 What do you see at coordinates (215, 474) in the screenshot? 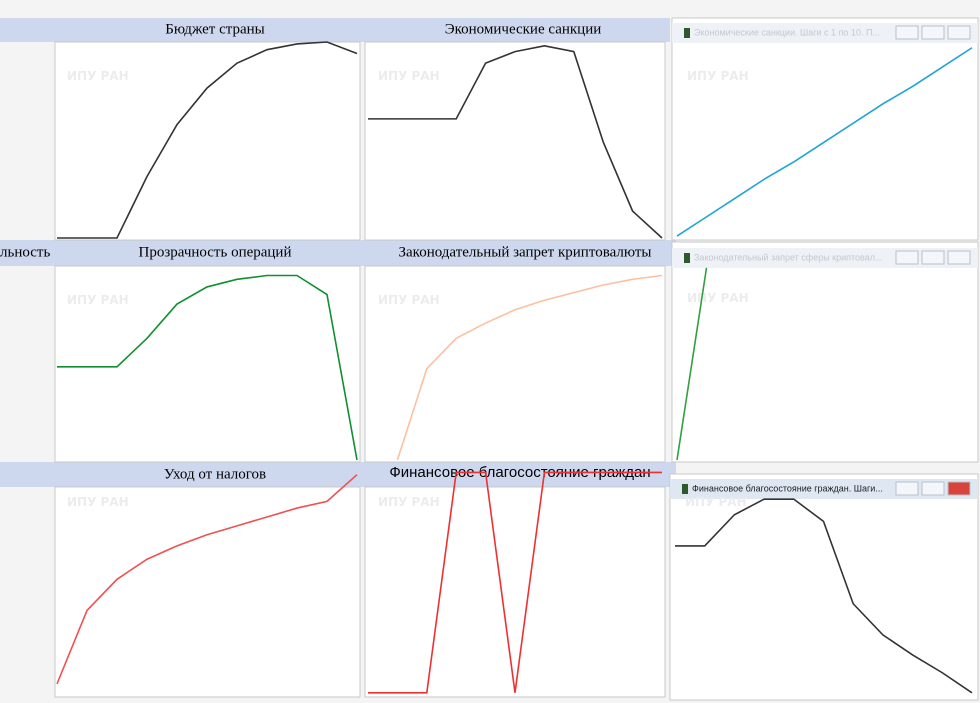
I see `panel-title: Уход от налогов` at bounding box center [215, 474].